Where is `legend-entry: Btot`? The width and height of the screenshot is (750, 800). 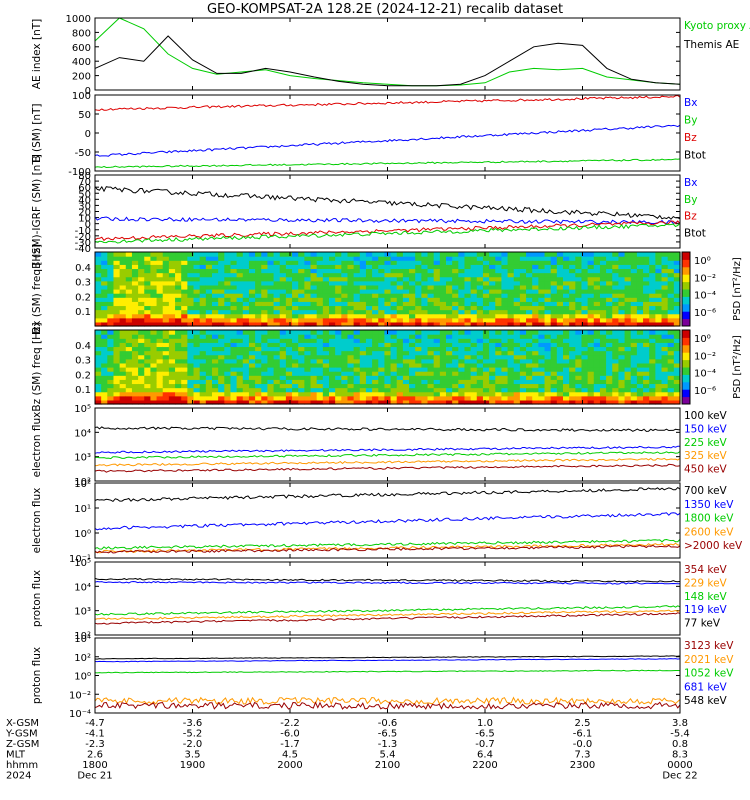
legend-entry: Btot is located at coordinates (695, 233).